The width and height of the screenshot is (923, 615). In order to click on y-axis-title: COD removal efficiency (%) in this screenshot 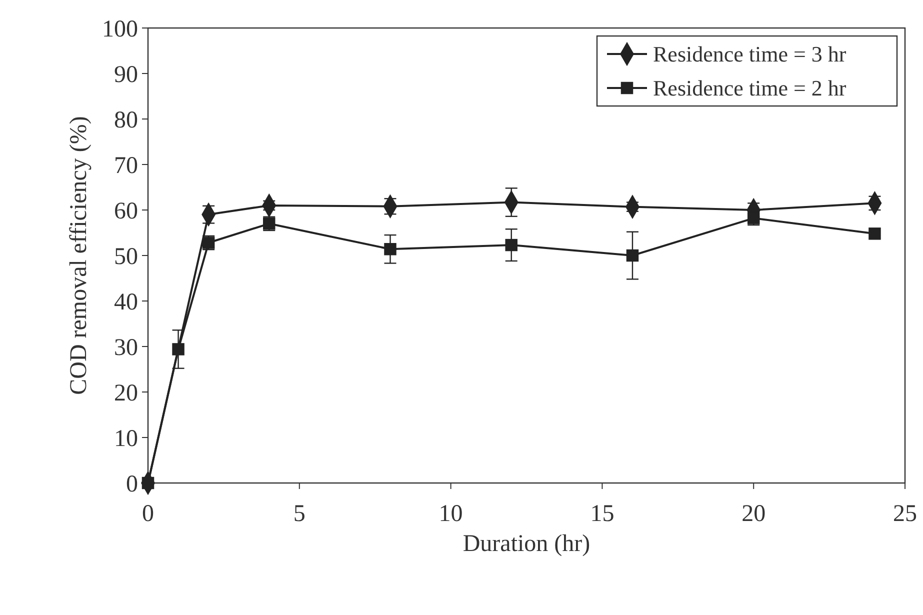, I will do `click(79, 255)`.